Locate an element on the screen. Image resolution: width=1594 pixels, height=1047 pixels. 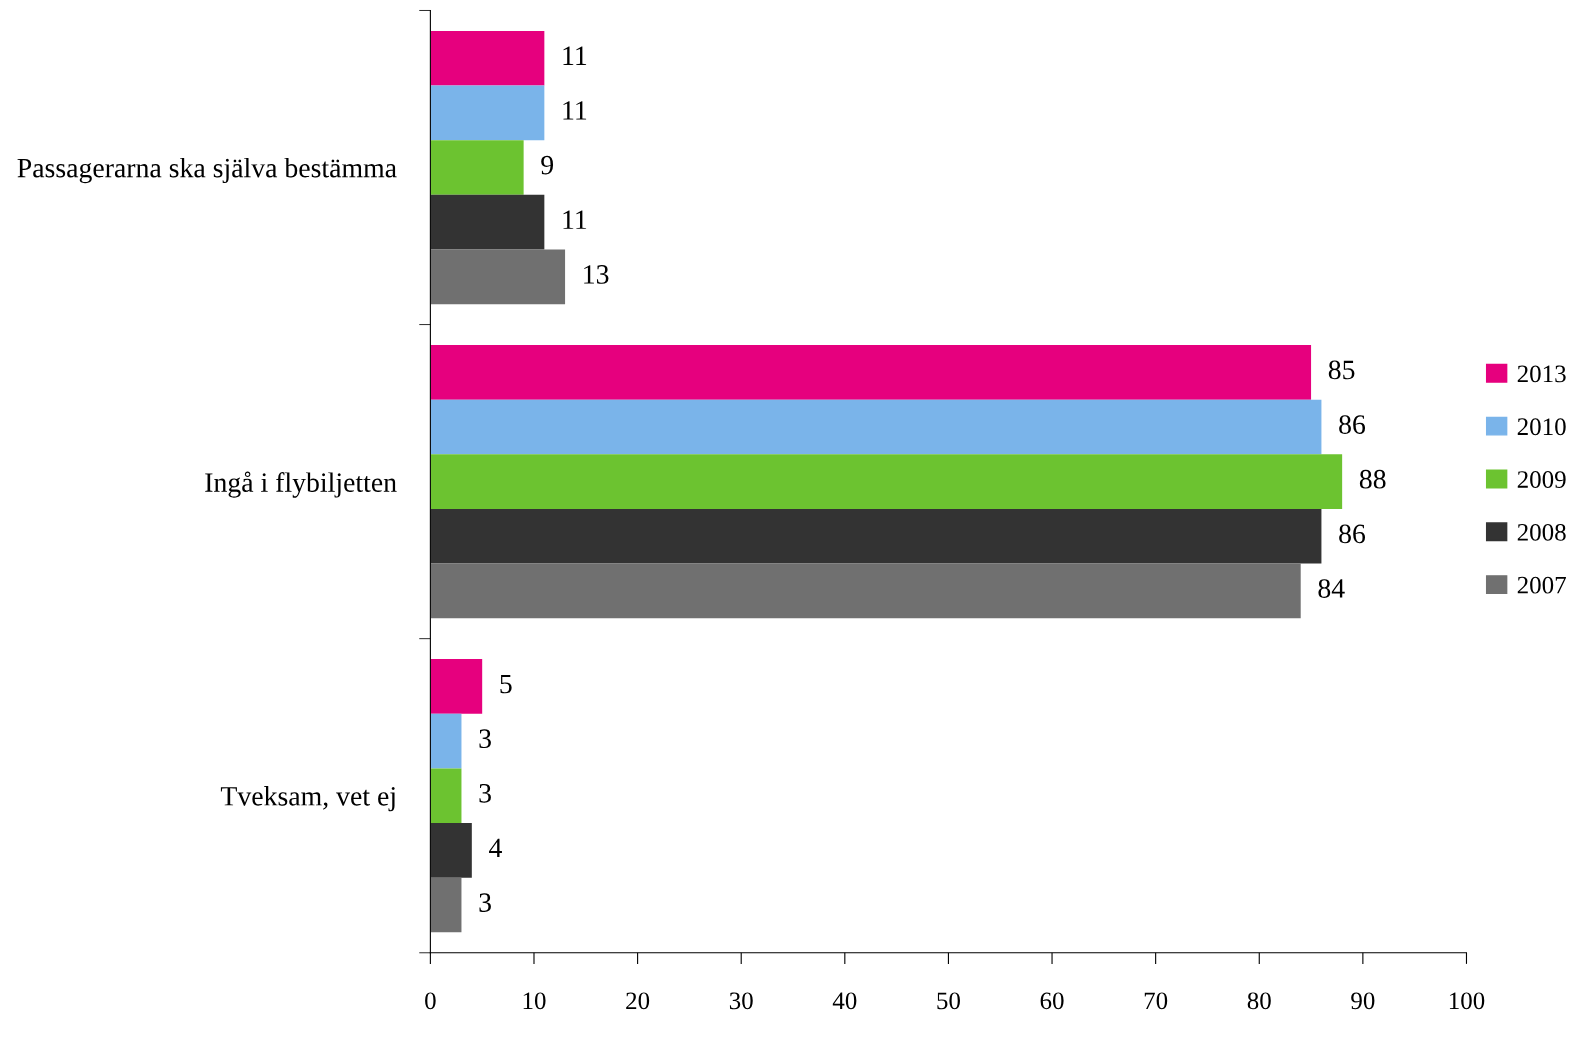
data-label: 84 is located at coordinates (1331, 588).